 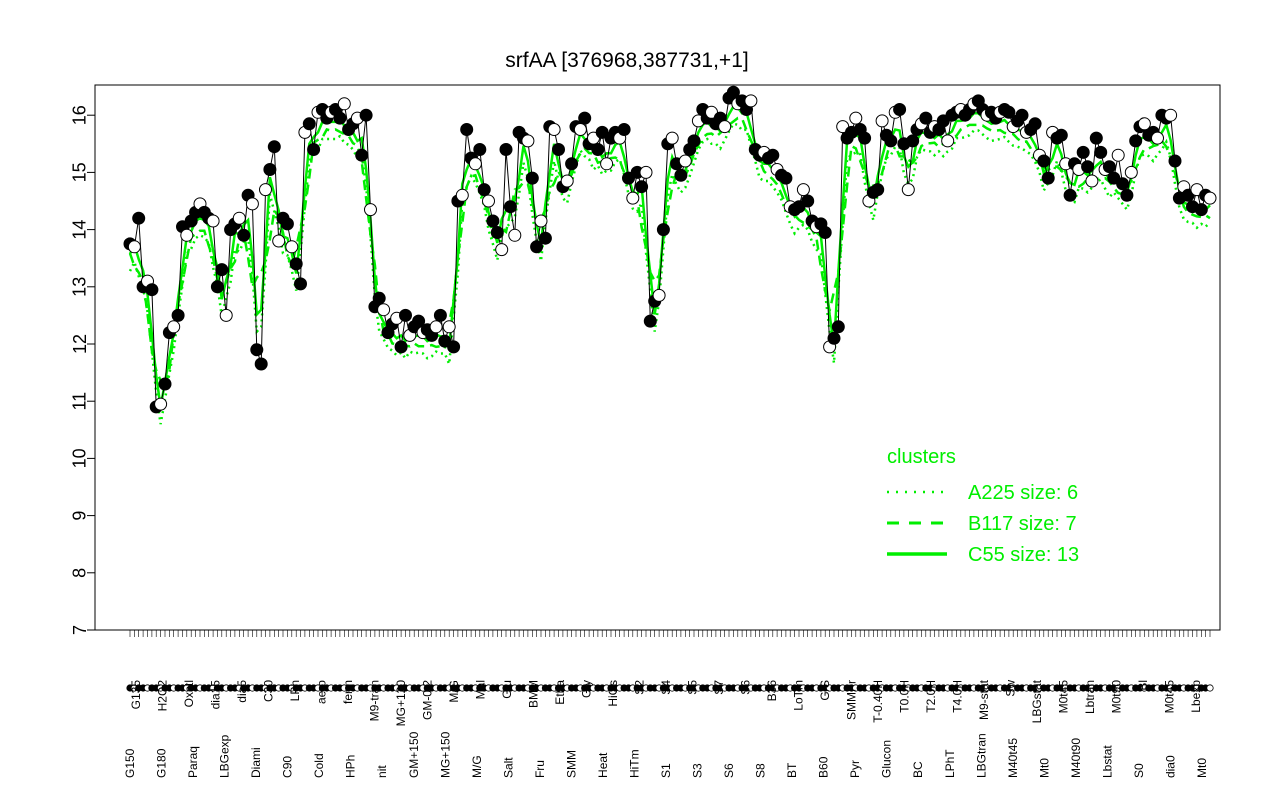 I want to click on x-tick-label: C30, so click(x=269, y=691).